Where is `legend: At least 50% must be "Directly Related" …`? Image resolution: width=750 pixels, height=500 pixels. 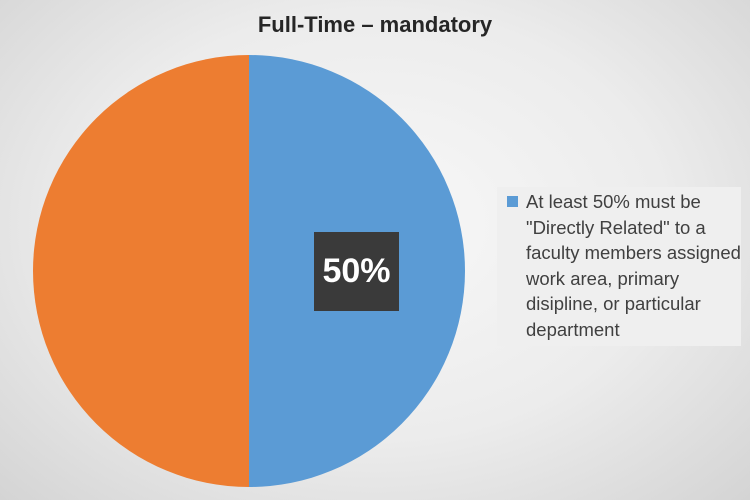 legend: At least 50% must be "Directly Related" … is located at coordinates (619, 266).